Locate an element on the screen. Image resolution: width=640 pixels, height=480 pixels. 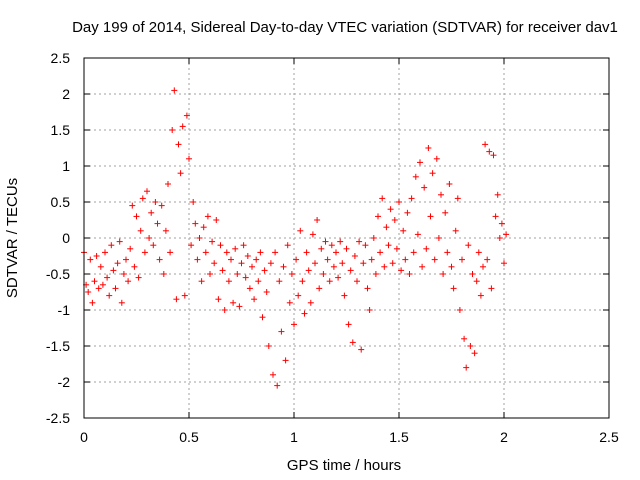
y-tick-label: 2 is located at coordinates (66, 94).